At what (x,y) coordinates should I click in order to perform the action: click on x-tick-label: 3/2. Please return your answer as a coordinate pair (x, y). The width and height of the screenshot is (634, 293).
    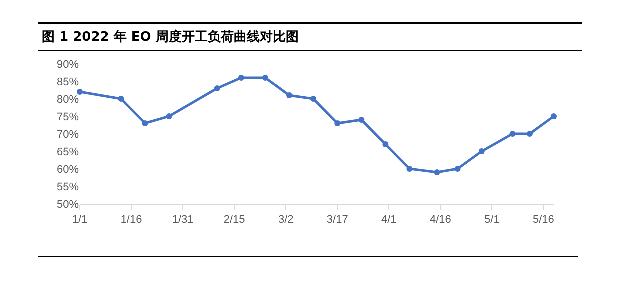
    Looking at the image, I should click on (286, 220).